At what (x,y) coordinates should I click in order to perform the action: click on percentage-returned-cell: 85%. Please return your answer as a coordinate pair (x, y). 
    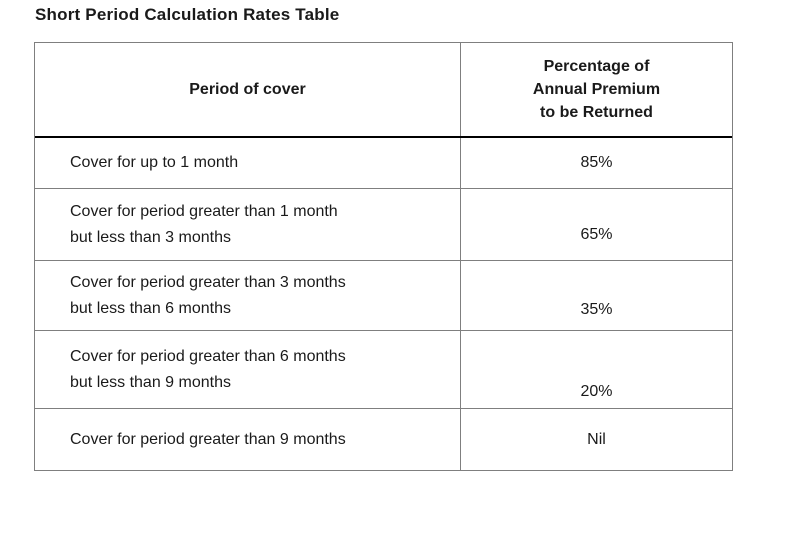
    Looking at the image, I should click on (596, 162).